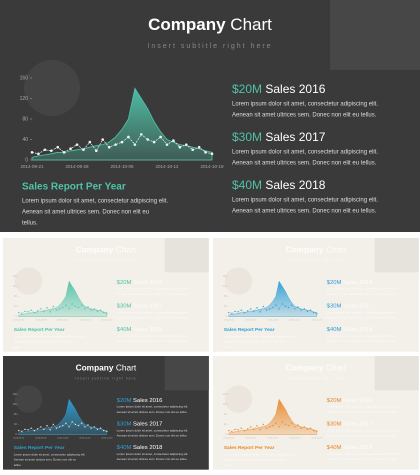 This screenshot has height=475, width=420. I want to click on title-bold: Company, so click(305, 250).